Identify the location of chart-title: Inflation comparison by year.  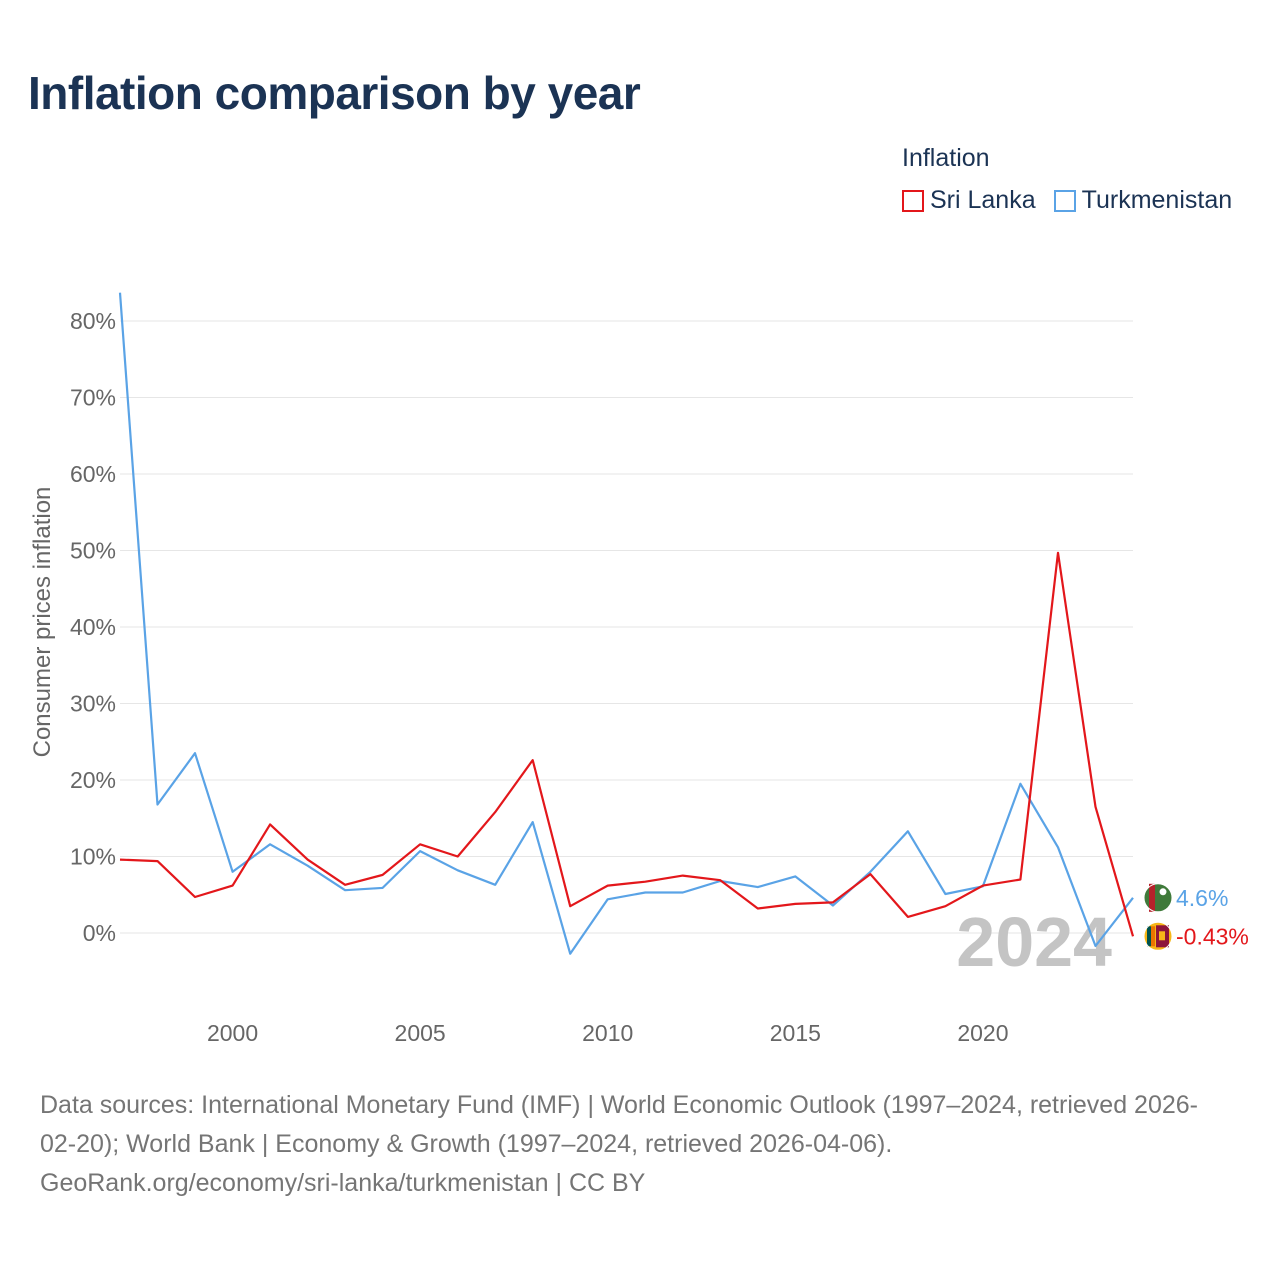
(334, 93).